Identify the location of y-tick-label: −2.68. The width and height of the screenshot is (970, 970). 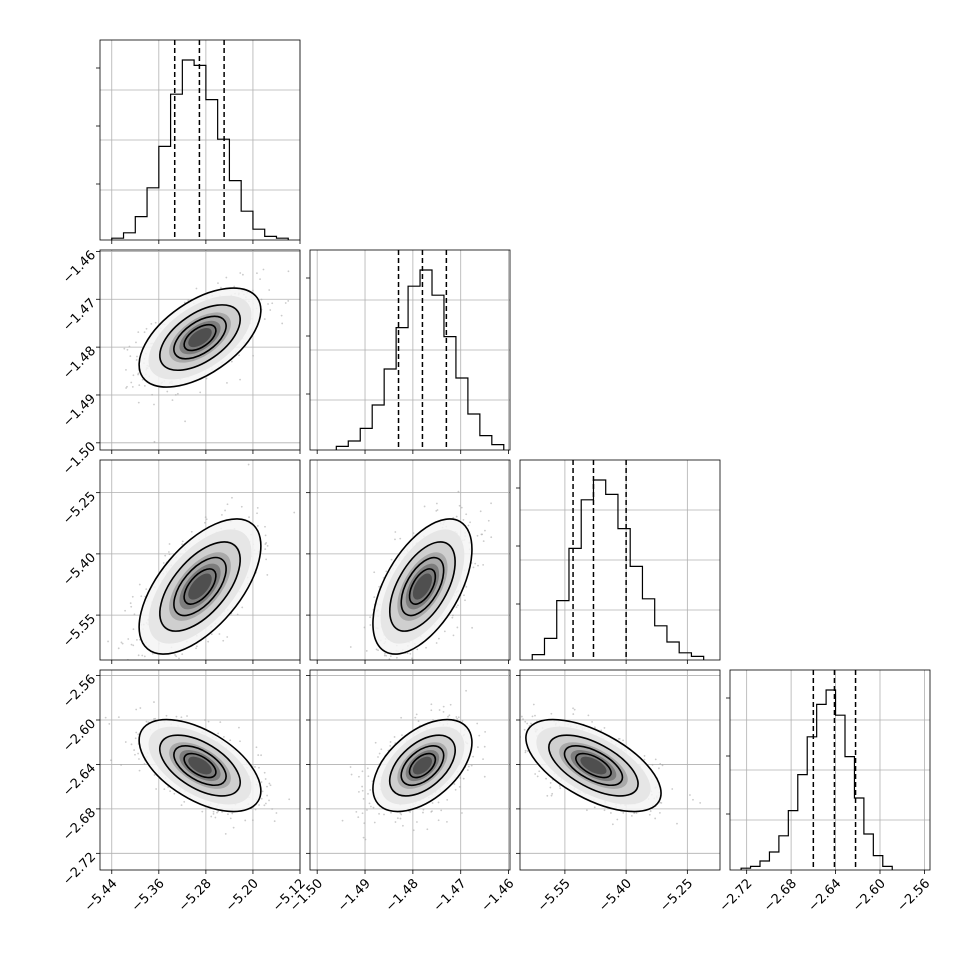
(79, 824).